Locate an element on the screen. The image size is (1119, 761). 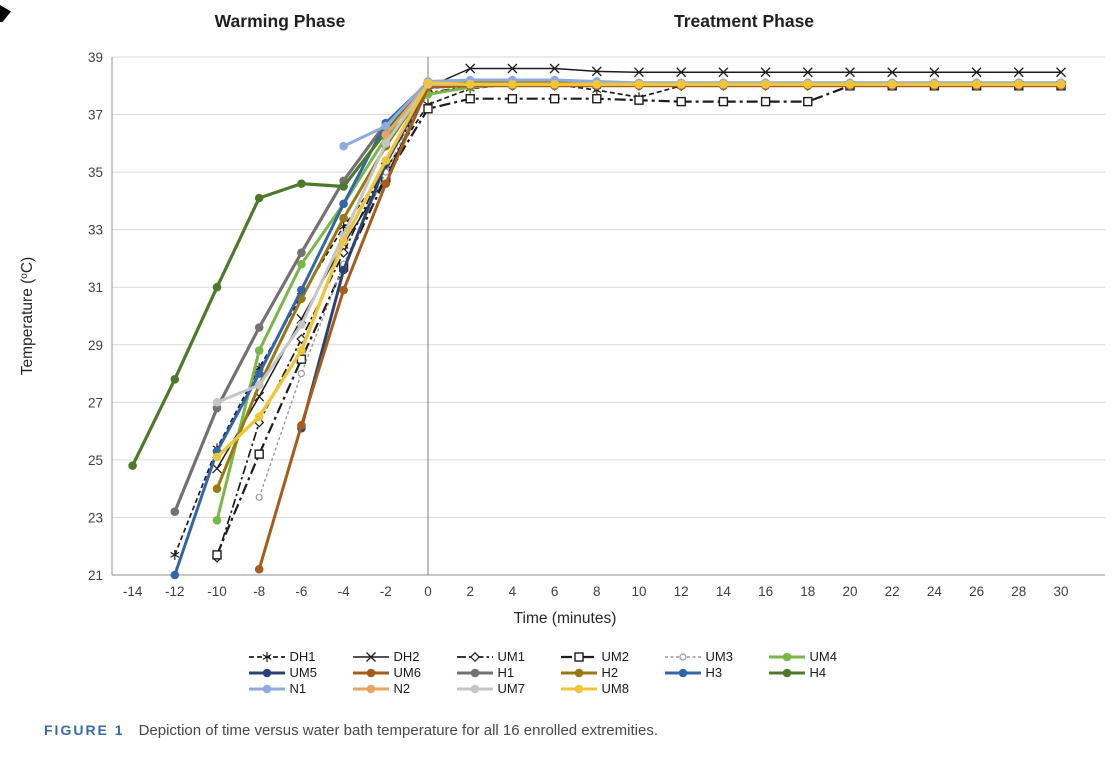
figure-label: FIGURE 1 is located at coordinates (84, 730).